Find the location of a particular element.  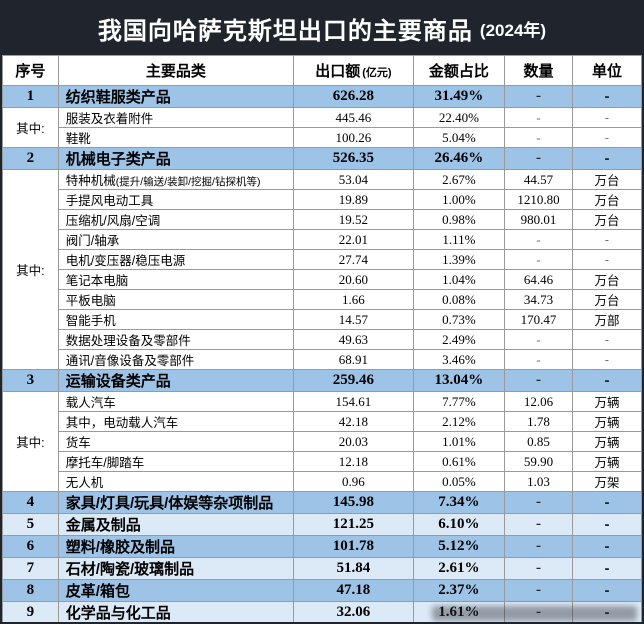

export-value-cell: 626.28 is located at coordinates (353, 96).